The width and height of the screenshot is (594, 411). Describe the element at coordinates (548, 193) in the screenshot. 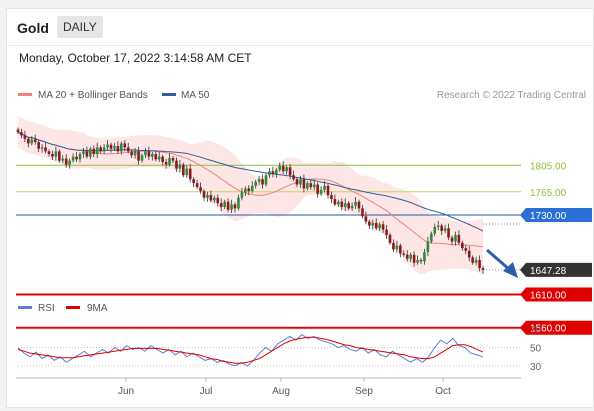

I see `level-label-resistance: 1765.00` at that location.